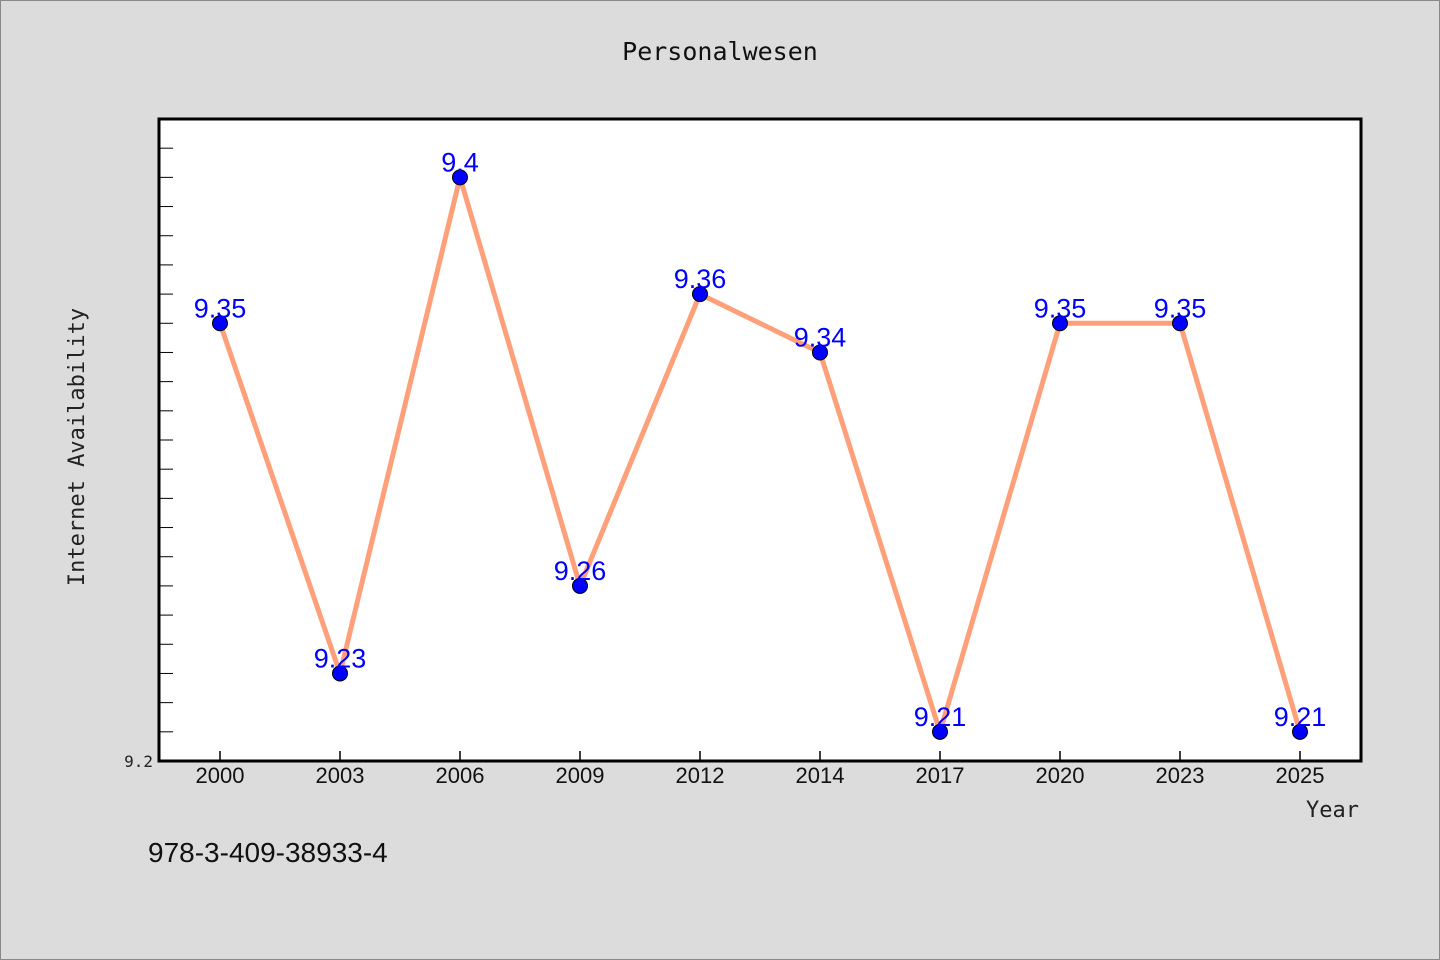 Image resolution: width=1440 pixels, height=960 pixels. Describe the element at coordinates (460, 162) in the screenshot. I see `data-label: 9.4` at that location.